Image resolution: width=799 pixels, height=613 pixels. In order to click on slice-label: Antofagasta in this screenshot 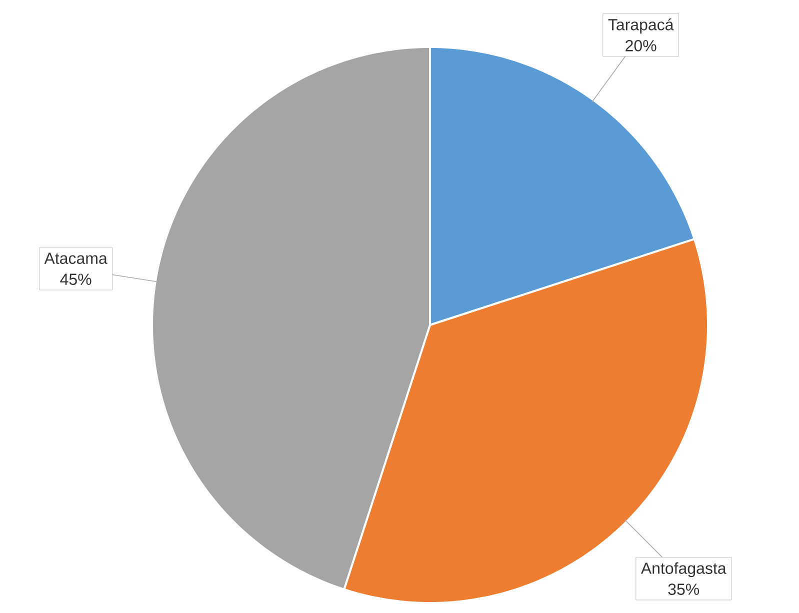, I will do `click(683, 570)`.